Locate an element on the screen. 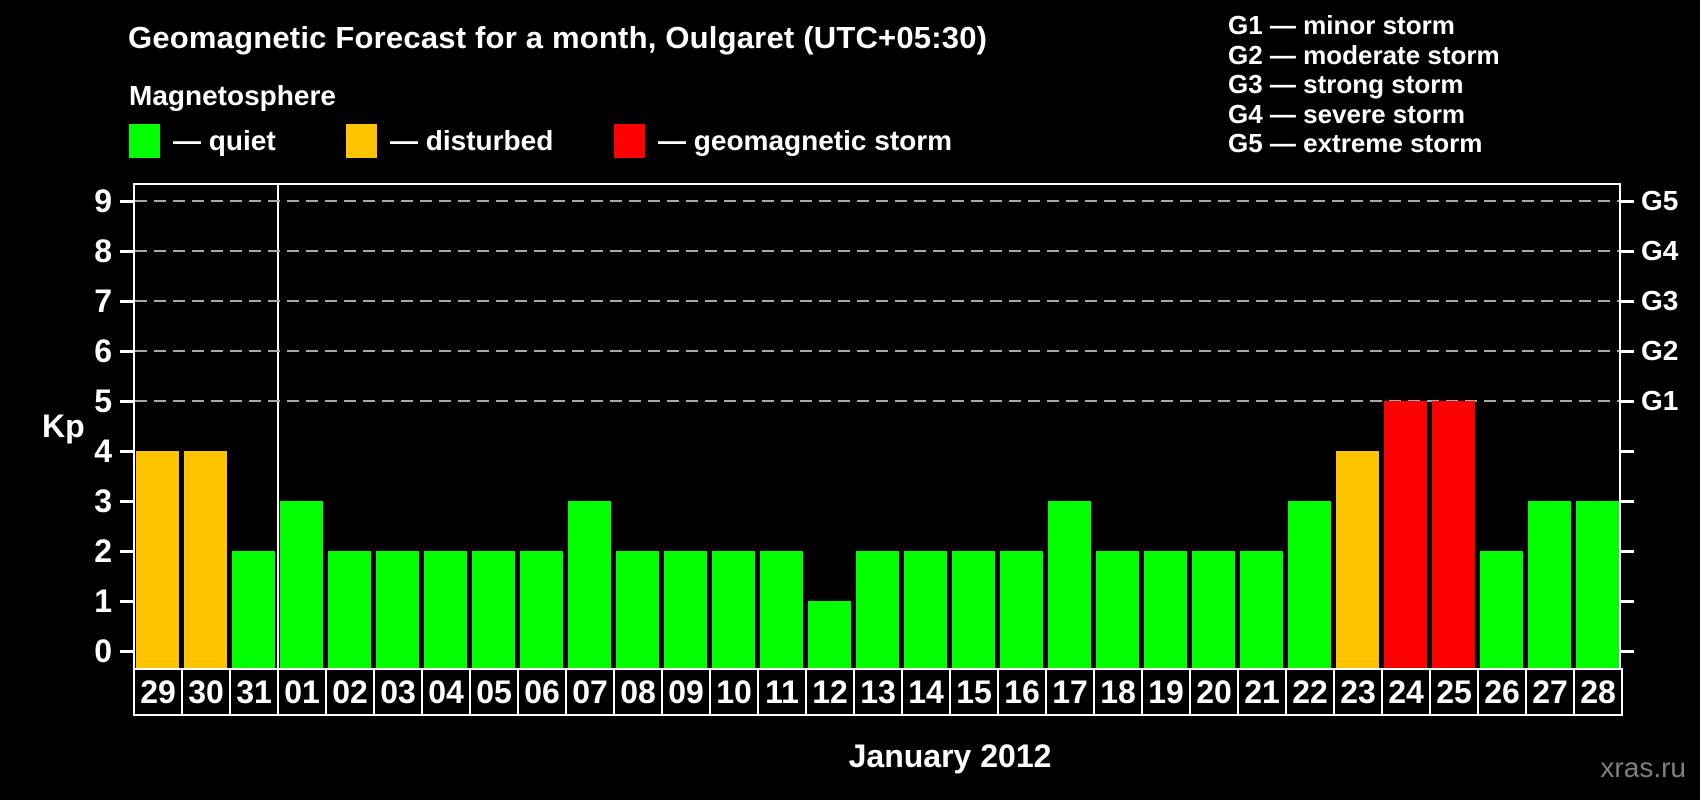 The width and height of the screenshot is (1700, 800). day-cell: 29 is located at coordinates (158, 692).